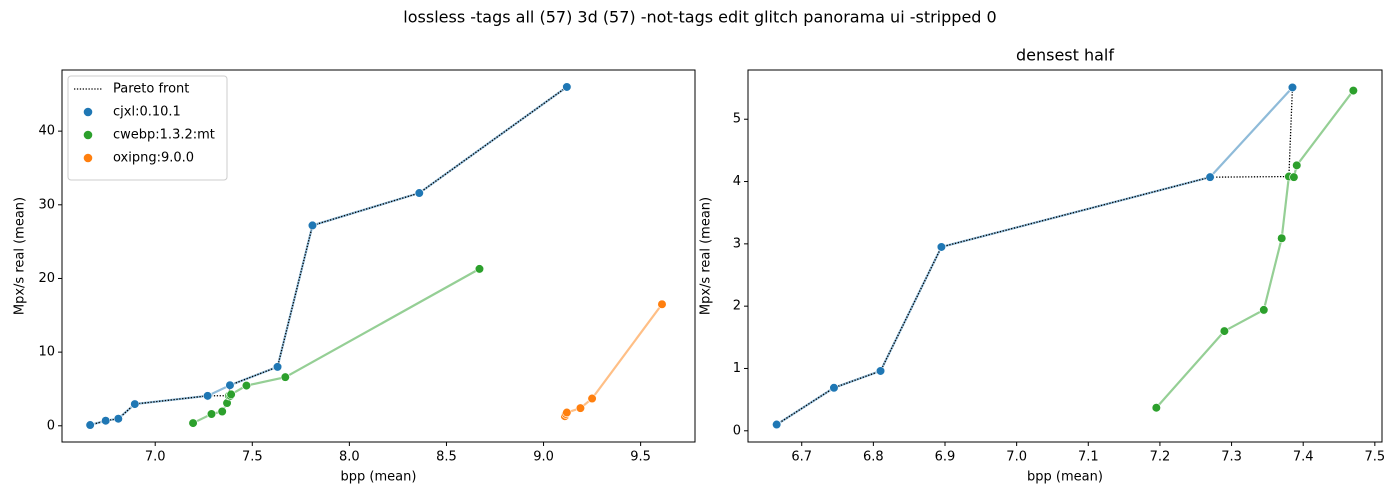 The height and width of the screenshot is (500, 1400). What do you see at coordinates (945, 457) in the screenshot?
I see `x-tick-label: 6.9` at bounding box center [945, 457].